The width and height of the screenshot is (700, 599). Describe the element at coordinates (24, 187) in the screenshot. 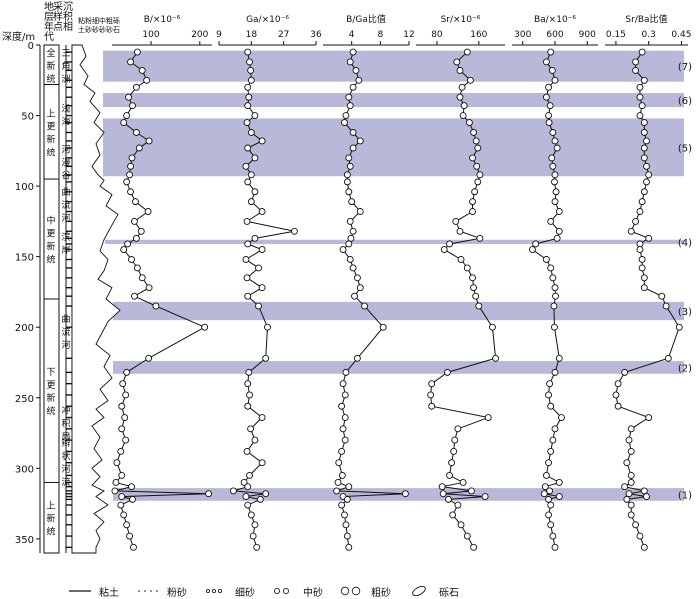

I see `depth-tick-label: 100` at that location.